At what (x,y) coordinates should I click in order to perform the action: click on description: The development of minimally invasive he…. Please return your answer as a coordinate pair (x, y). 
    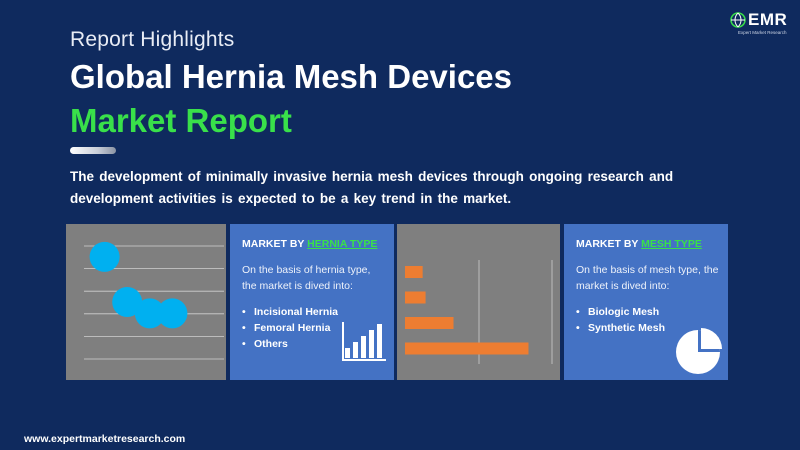
    Looking at the image, I should click on (372, 187).